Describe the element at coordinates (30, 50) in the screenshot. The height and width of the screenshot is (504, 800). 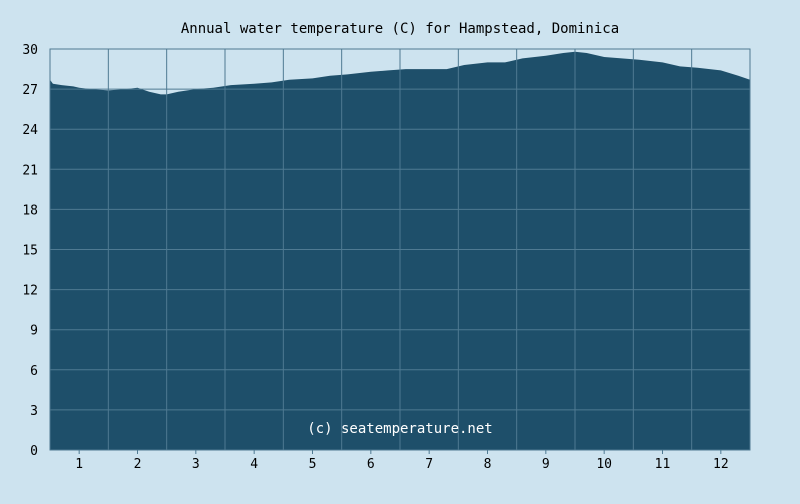
I see `y-tick-label: 30` at that location.